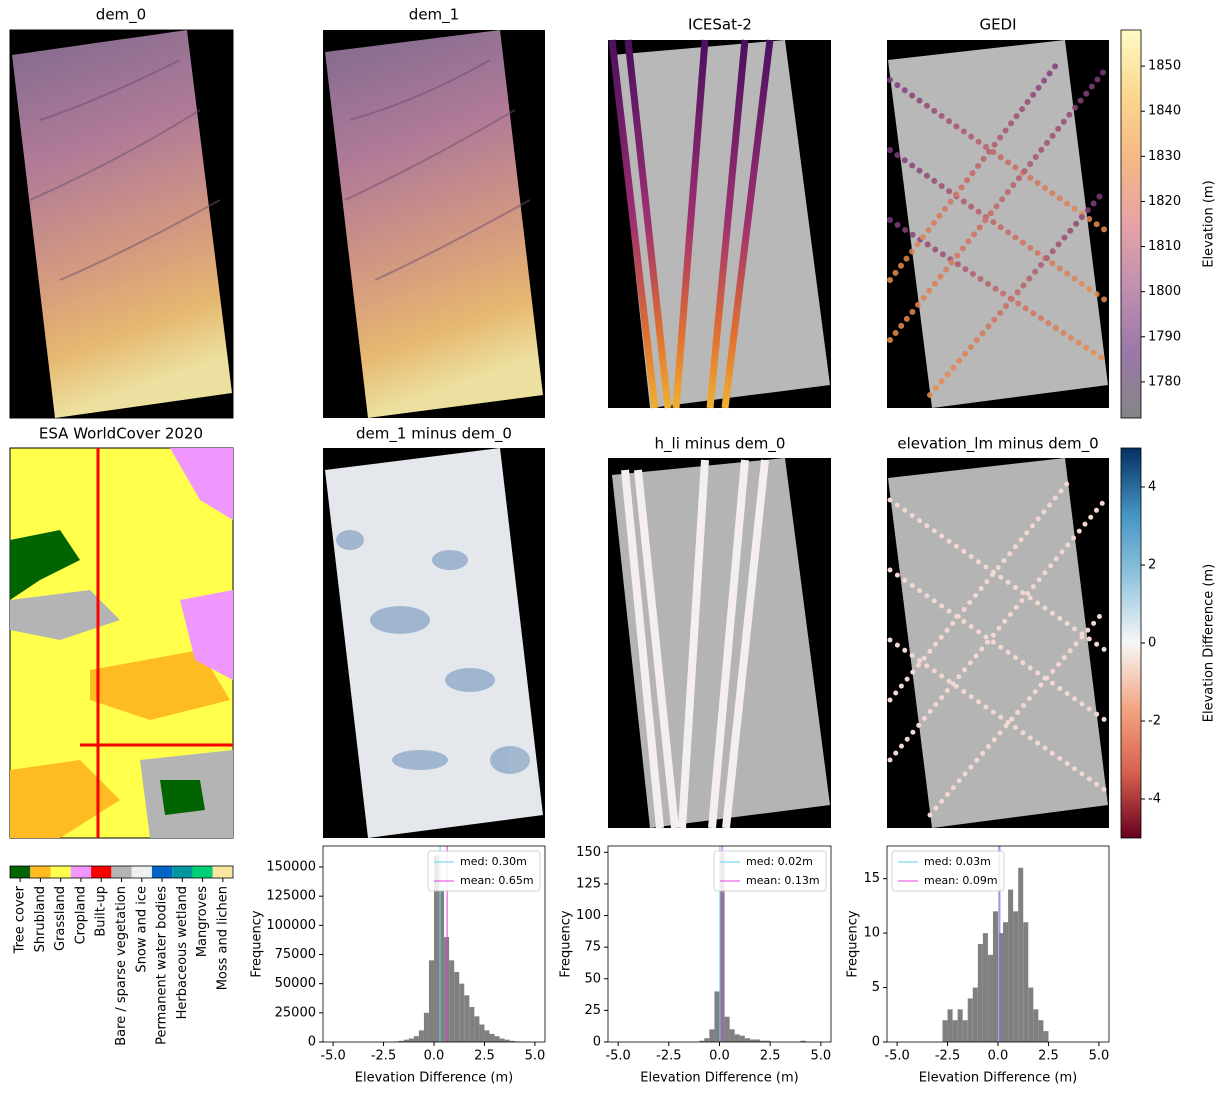 The height and width of the screenshot is (1095, 1215). Describe the element at coordinates (295, 983) in the screenshot. I see `y-tick-label: 50000` at that location.